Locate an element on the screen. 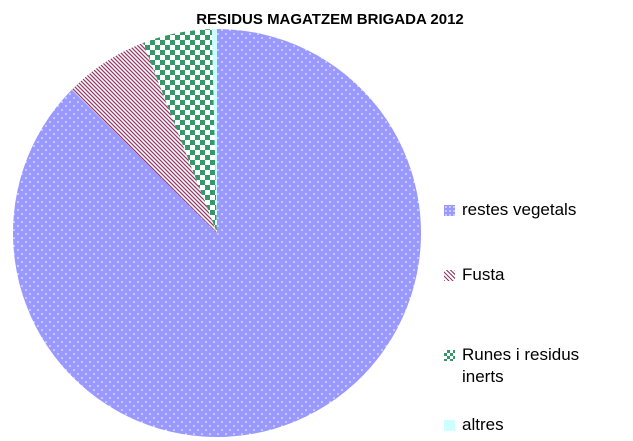 The image size is (633, 441). legend-item: altres is located at coordinates (520, 425).